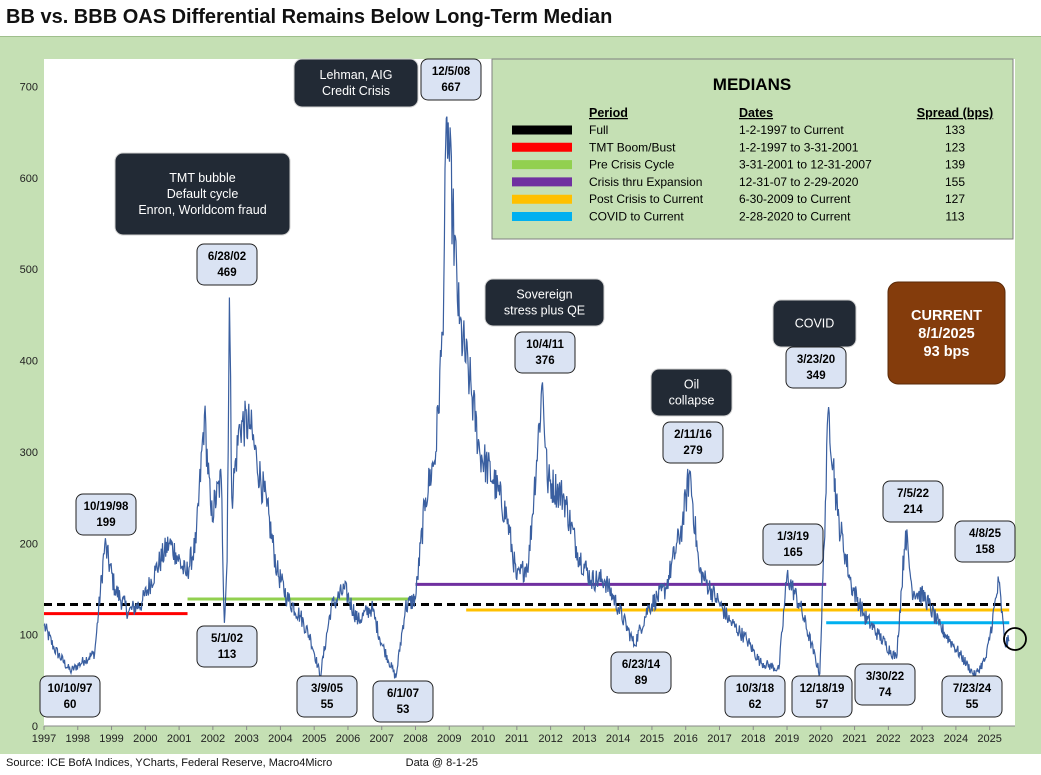  I want to click on event-text: COVID, so click(815, 324).